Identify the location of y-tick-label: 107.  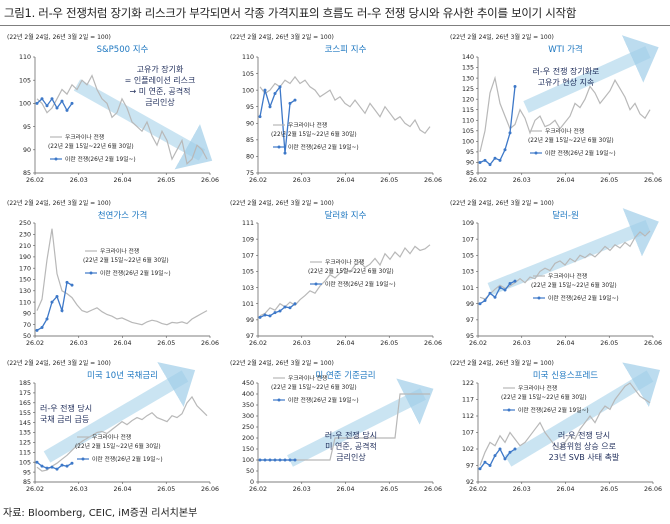
(248, 255).